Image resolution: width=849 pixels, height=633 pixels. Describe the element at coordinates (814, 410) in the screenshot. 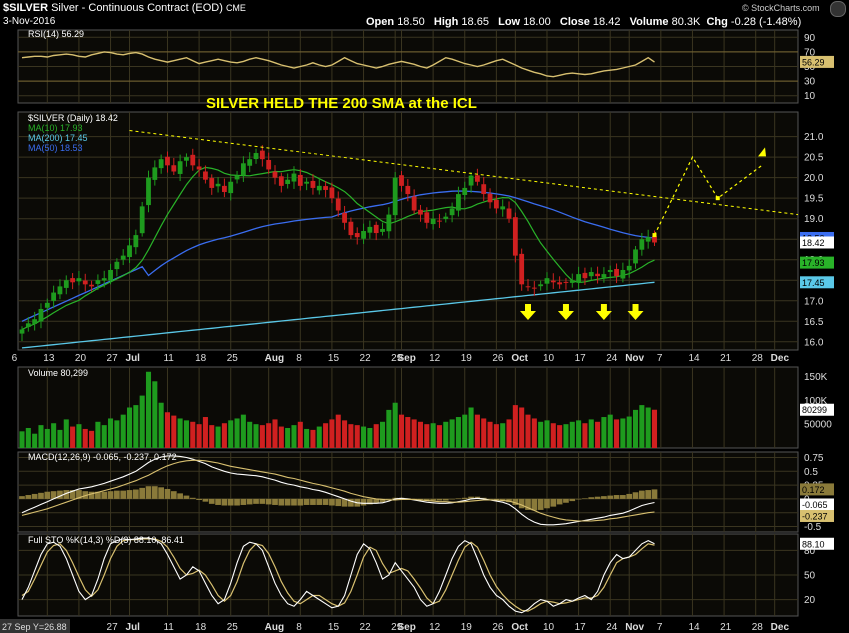

I see `volume-last-value: 80299` at that location.